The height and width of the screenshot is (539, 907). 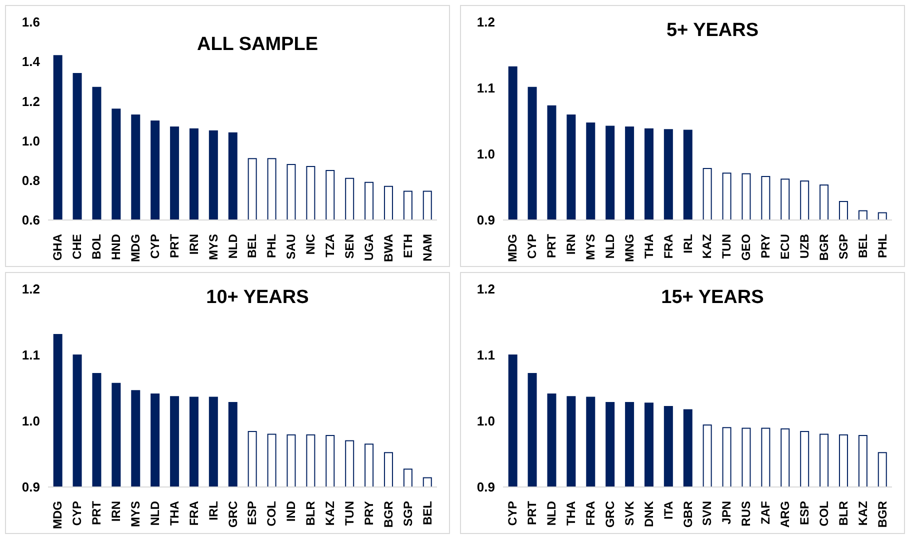 What do you see at coordinates (252, 513) in the screenshot?
I see `x-tick-label: ESP` at bounding box center [252, 513].